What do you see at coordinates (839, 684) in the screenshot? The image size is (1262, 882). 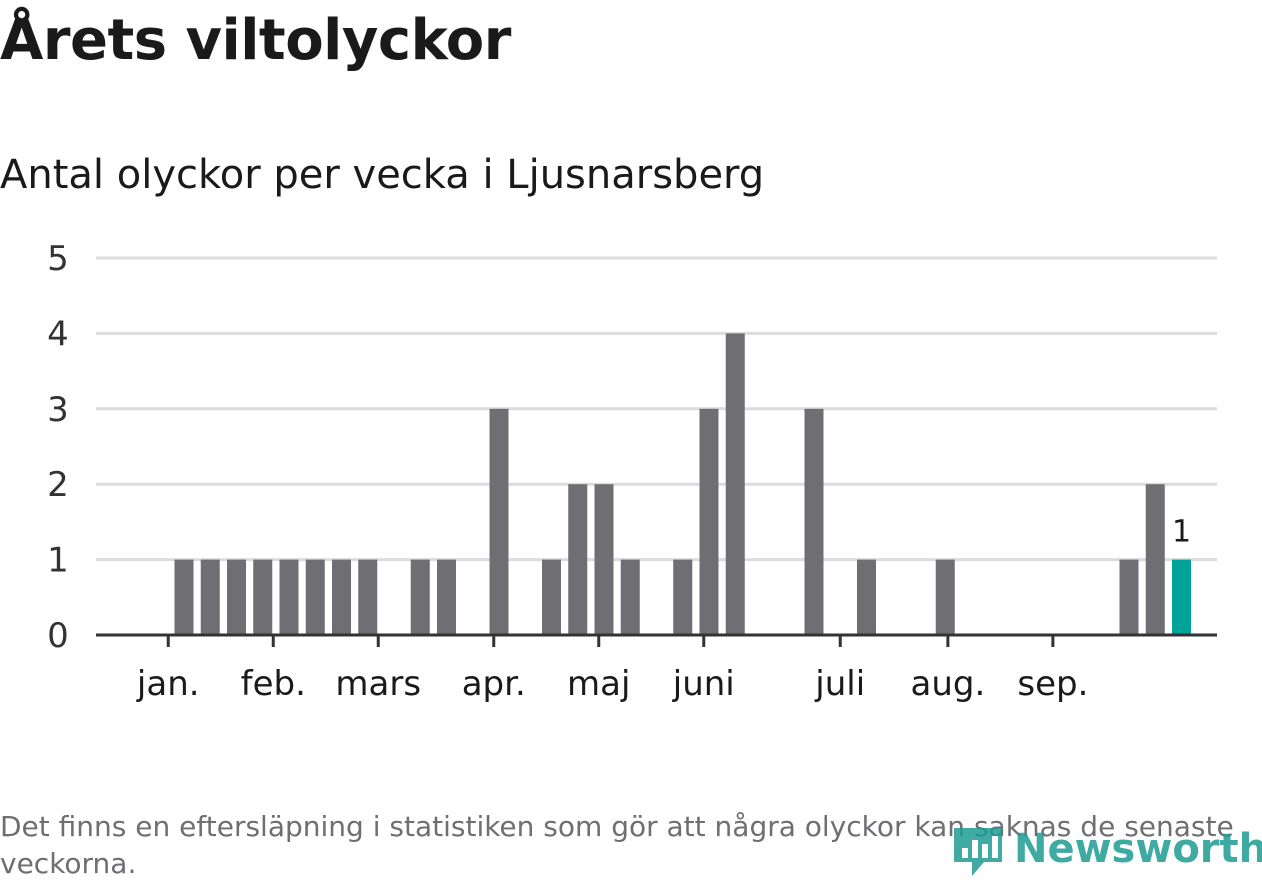 I see `x-tick-label: juli` at bounding box center [839, 684].